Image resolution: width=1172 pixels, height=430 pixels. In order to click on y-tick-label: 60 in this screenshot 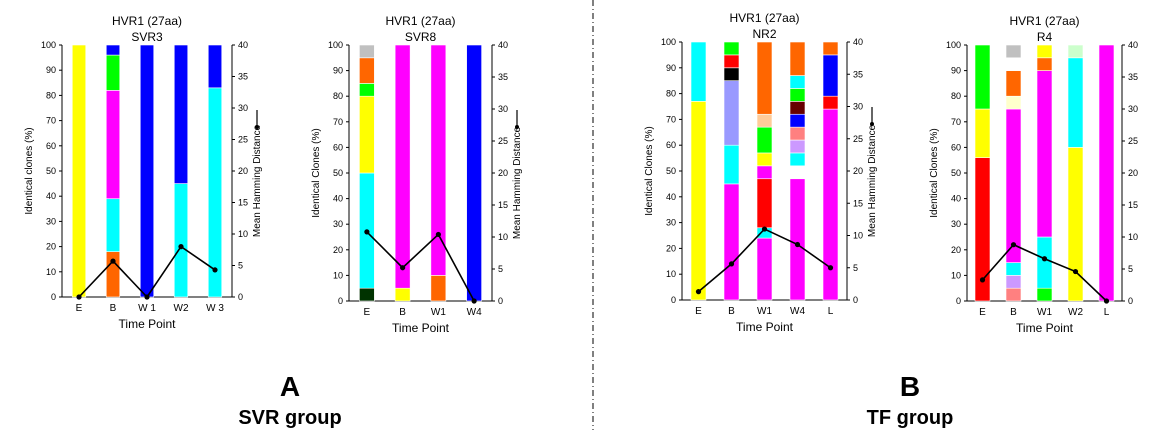, I will do `click(338, 147)`.